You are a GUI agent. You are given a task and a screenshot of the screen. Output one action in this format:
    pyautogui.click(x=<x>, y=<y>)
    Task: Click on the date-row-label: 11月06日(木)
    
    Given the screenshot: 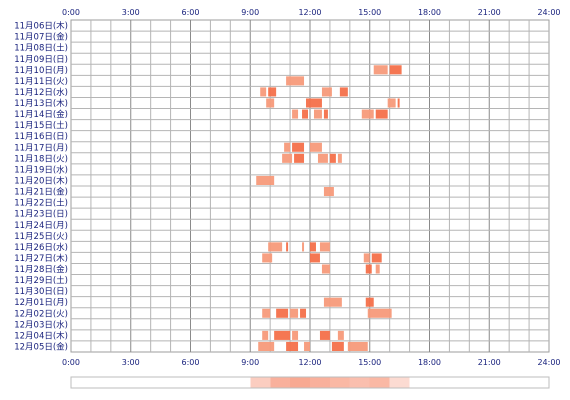 What is the action you would take?
    pyautogui.click(x=41, y=26)
    